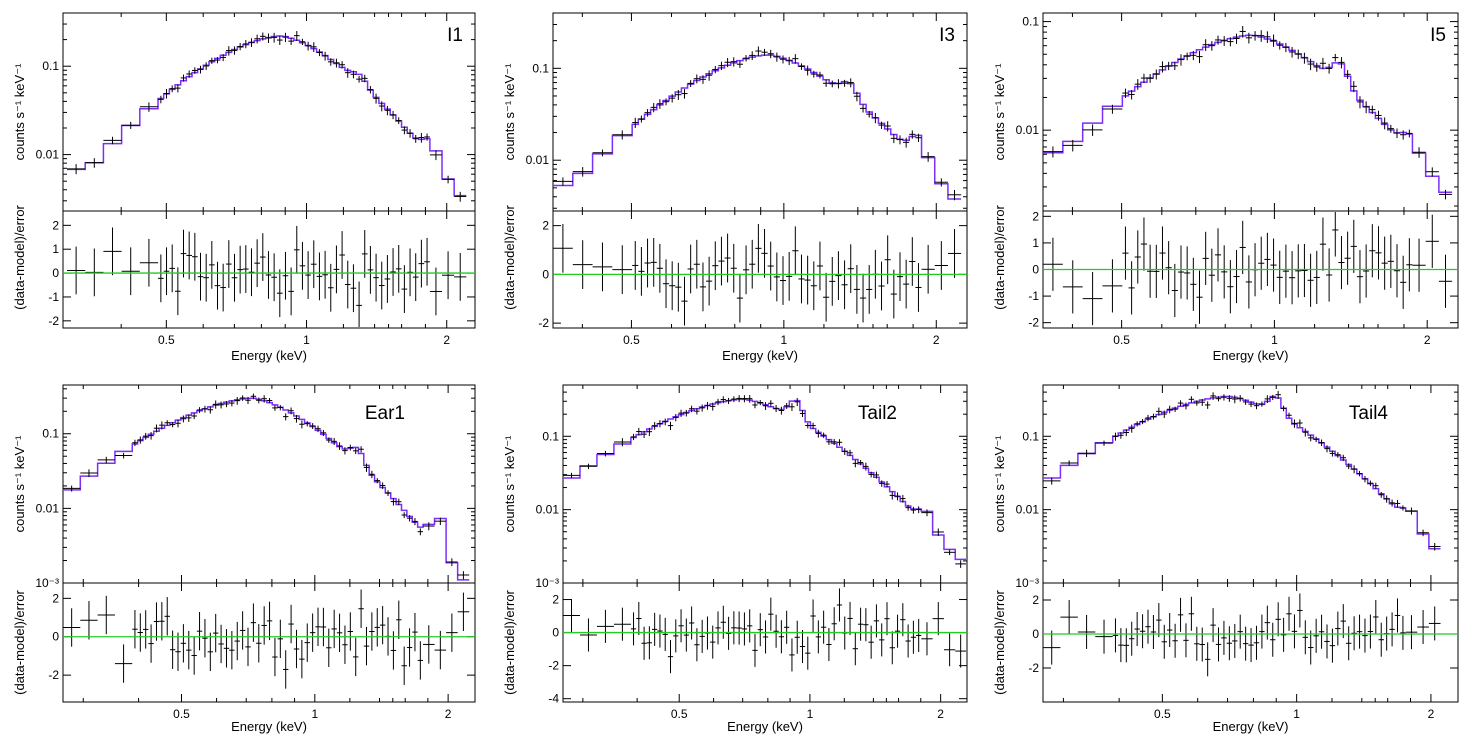  Describe the element at coordinates (1250, 484) in the screenshot. I see `spectrum-frame` at that location.